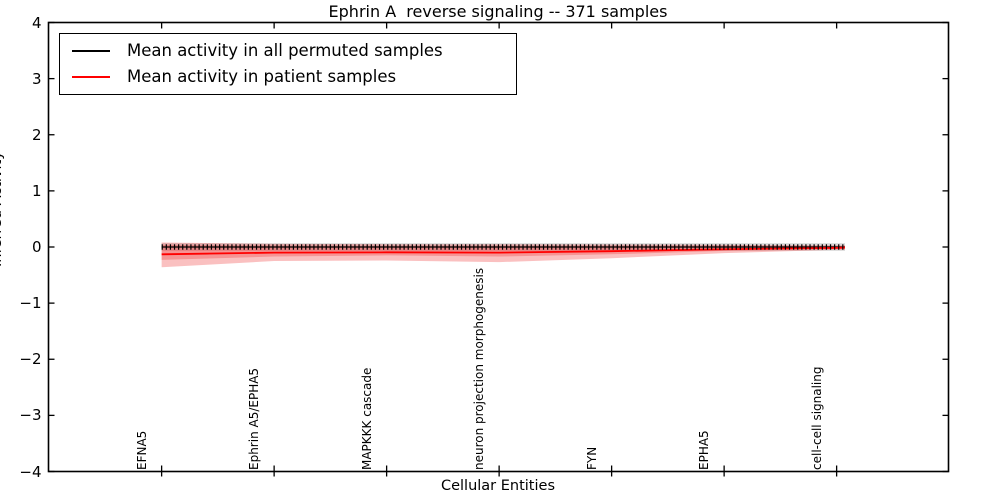 The height and width of the screenshot is (500, 1000). I want to click on y-tick-label: −1, so click(30, 303).